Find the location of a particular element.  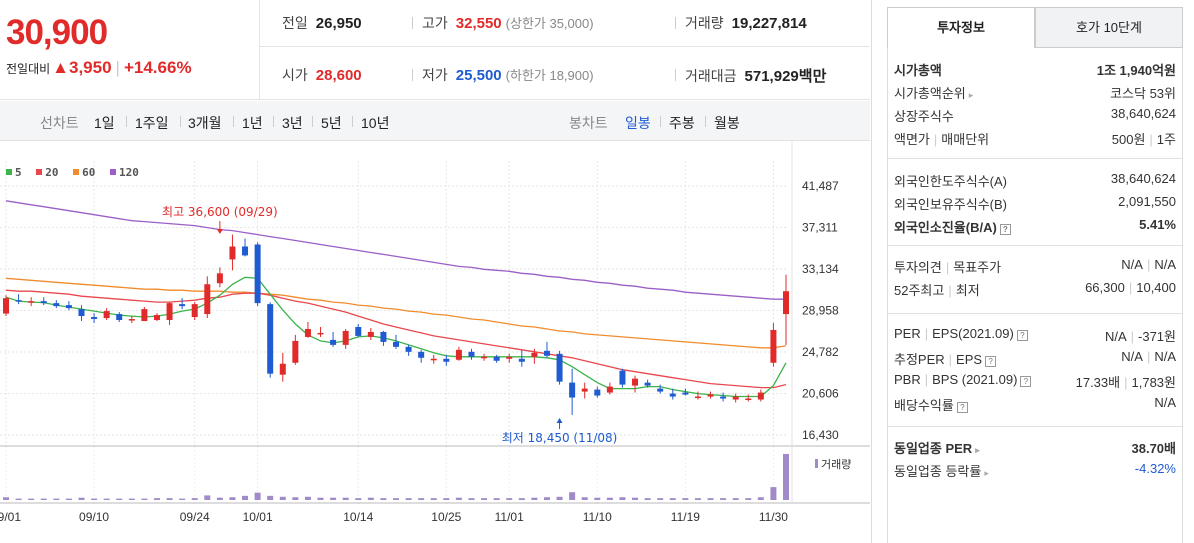

x-tick-label: 10/14 is located at coordinates (358, 517).